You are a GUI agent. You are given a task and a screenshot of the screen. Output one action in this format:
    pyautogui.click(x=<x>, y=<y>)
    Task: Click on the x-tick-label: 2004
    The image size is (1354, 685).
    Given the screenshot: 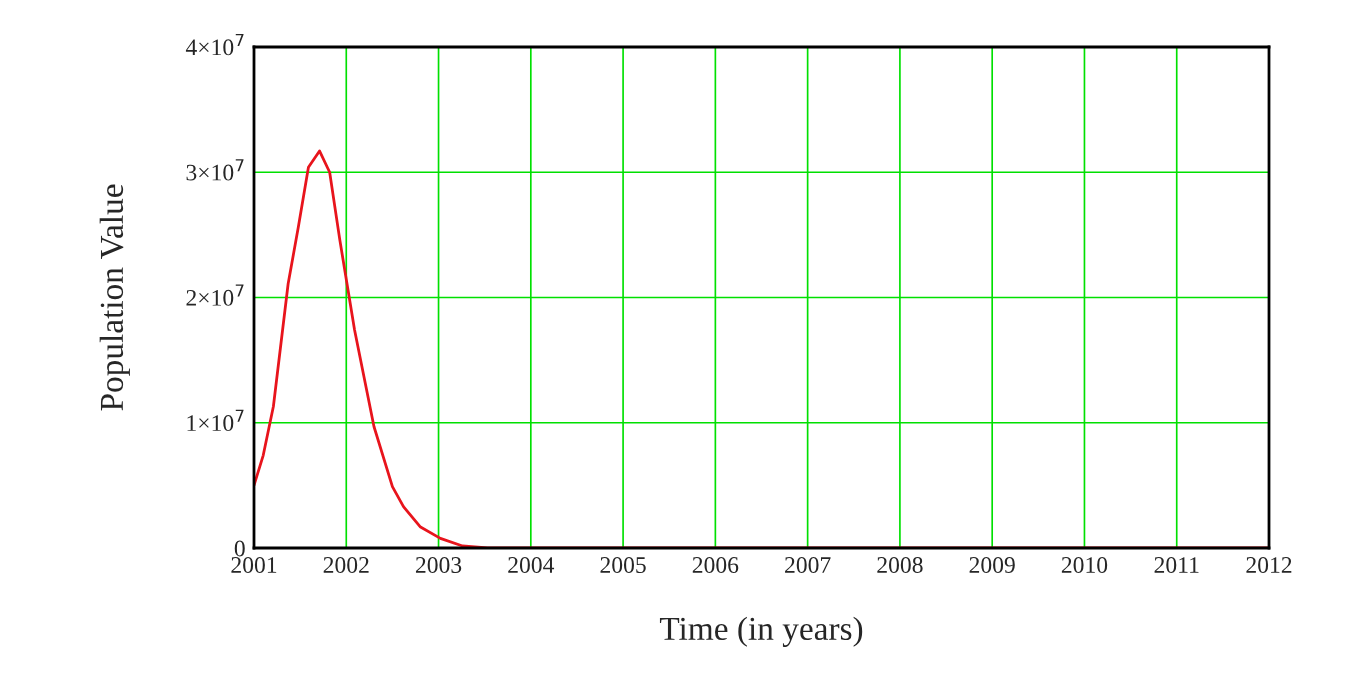 What is the action you would take?
    pyautogui.click(x=531, y=565)
    